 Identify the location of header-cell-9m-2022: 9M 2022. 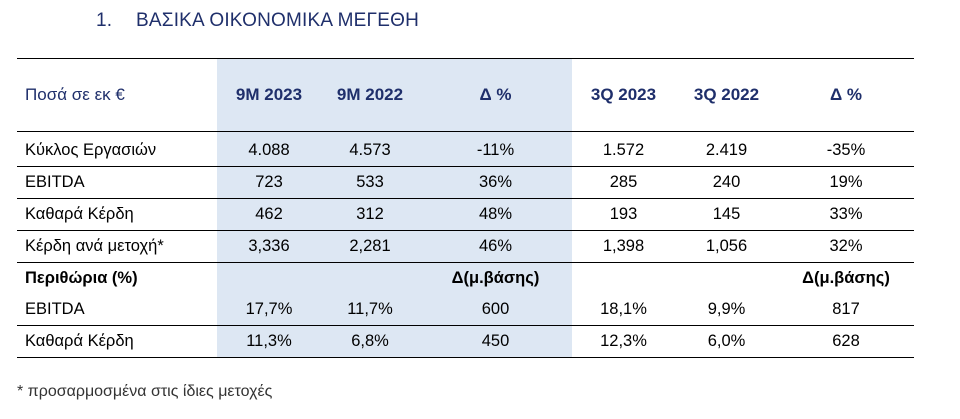
(370, 95).